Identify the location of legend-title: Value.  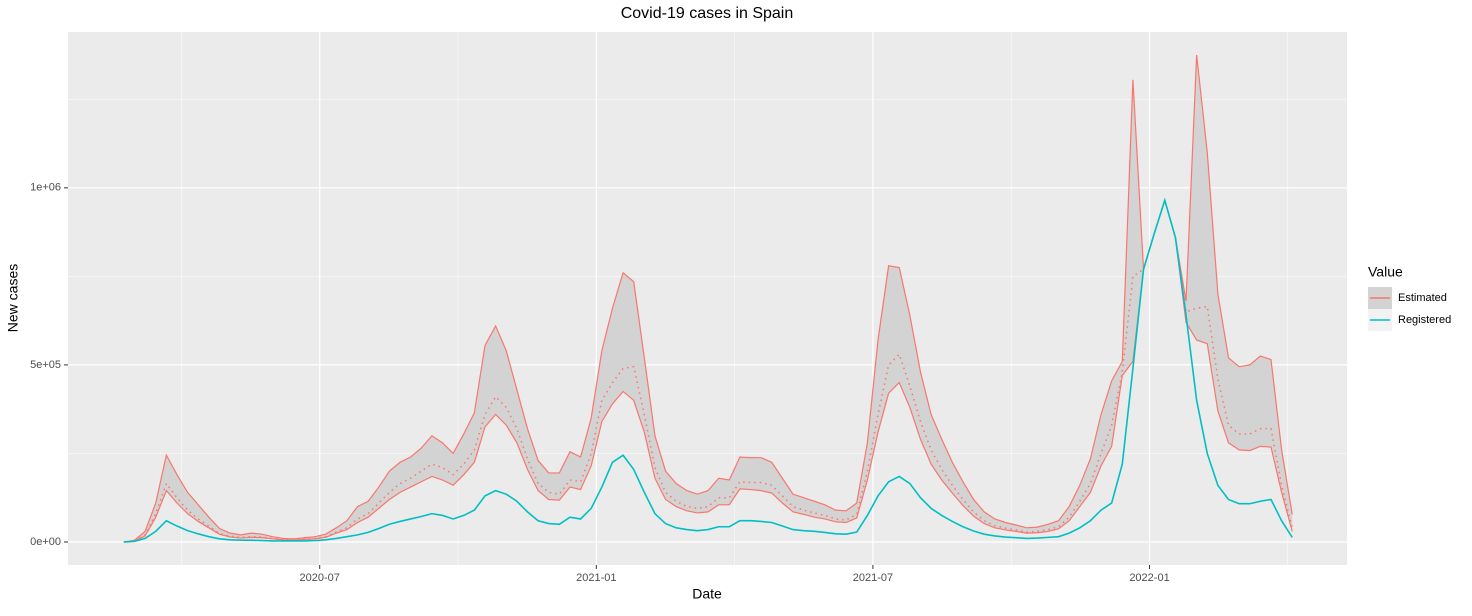
(1385, 272).